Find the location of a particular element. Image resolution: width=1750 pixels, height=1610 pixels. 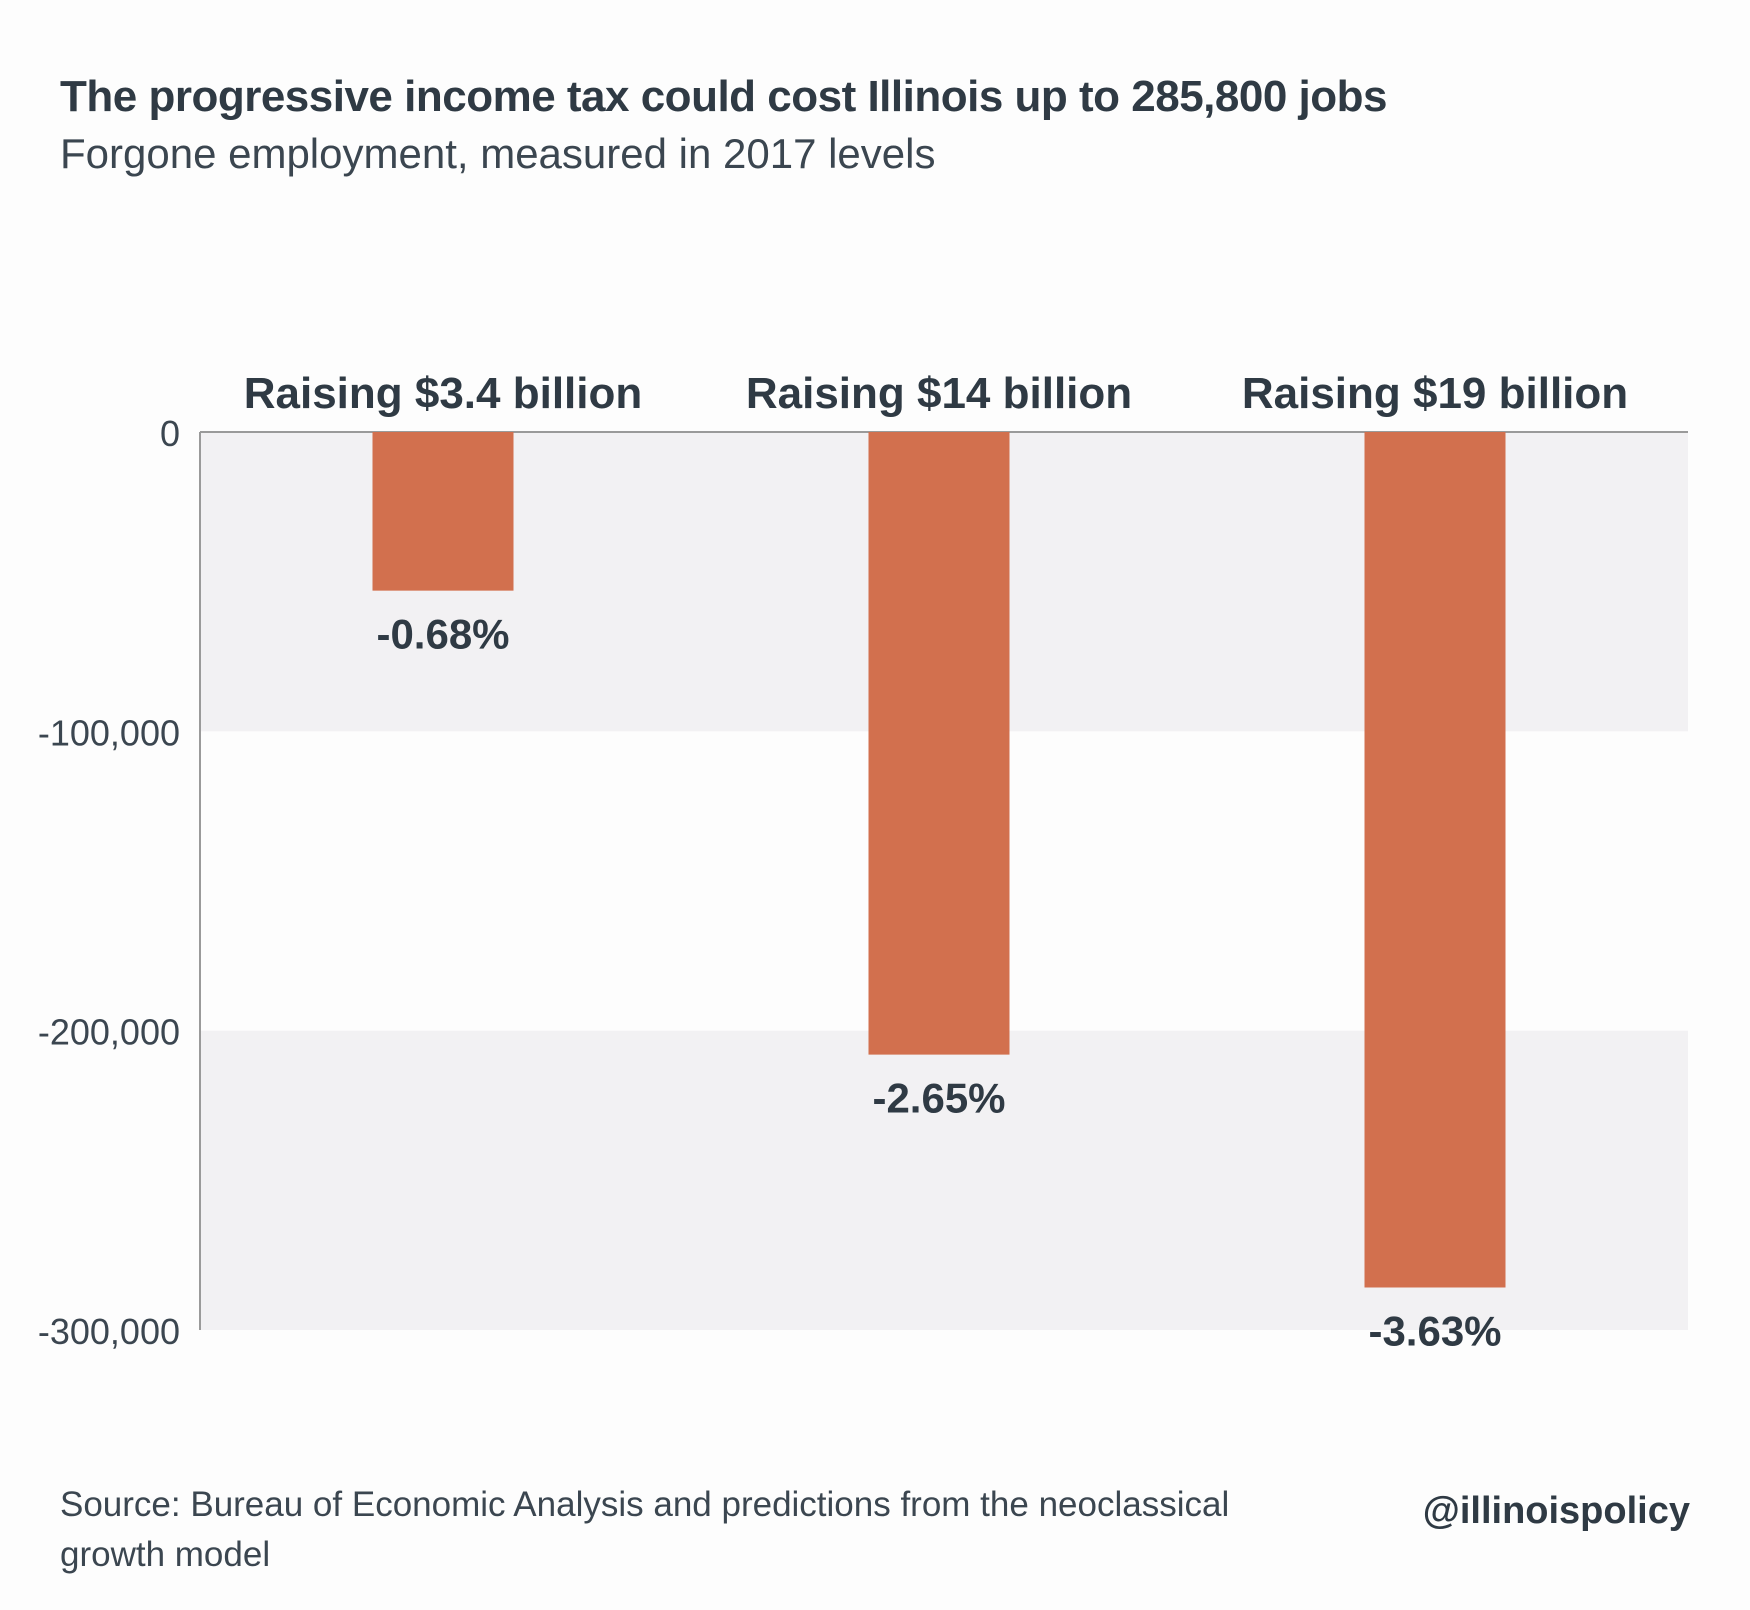

y-tick-label: -200,000 is located at coordinates (109, 1032).